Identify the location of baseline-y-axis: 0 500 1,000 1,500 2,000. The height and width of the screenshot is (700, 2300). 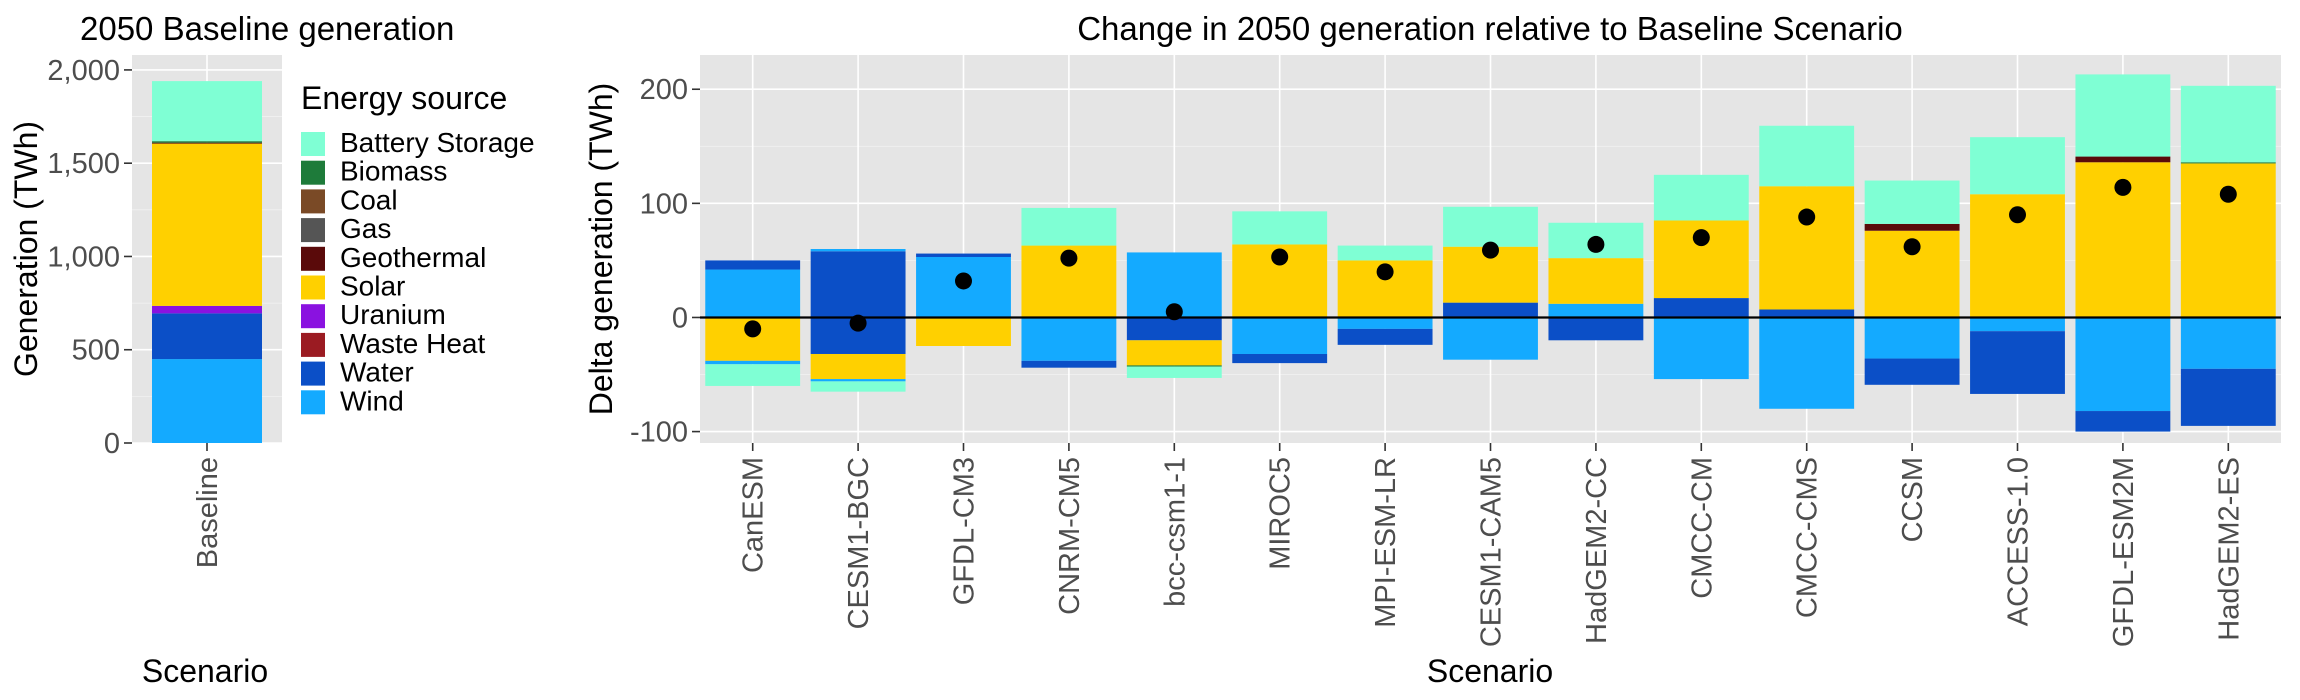
(89, 257).